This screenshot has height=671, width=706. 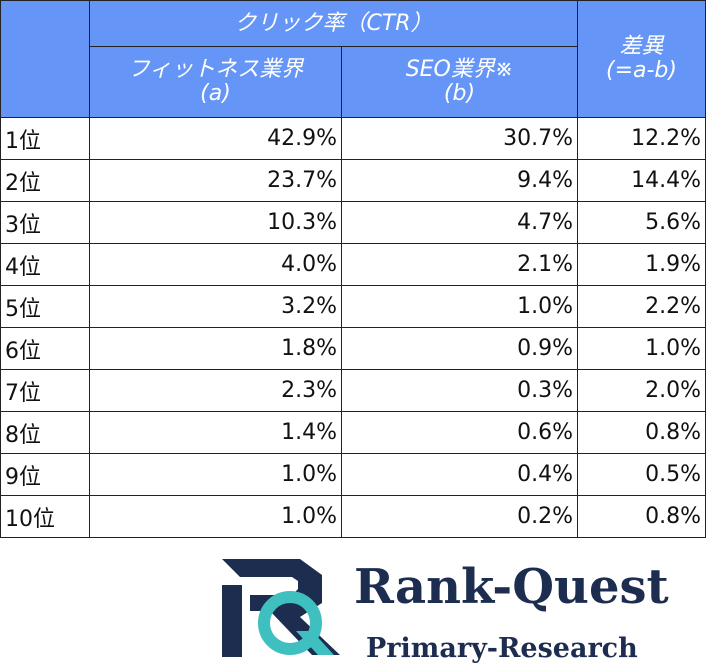 What do you see at coordinates (45, 222) in the screenshot?
I see `rank-cell: 3位` at bounding box center [45, 222].